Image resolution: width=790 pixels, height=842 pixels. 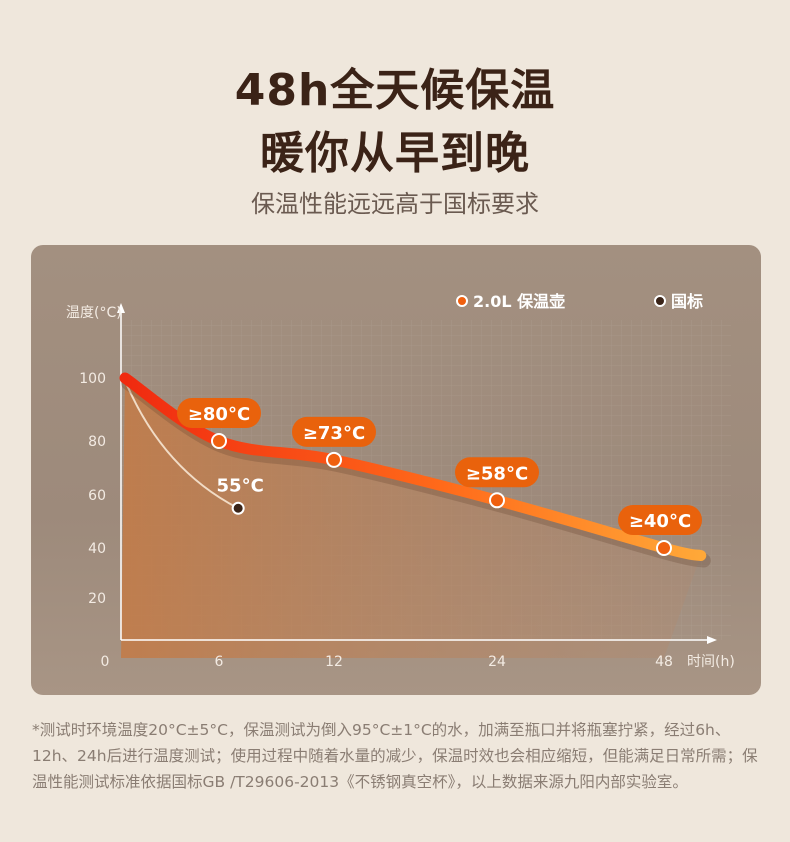 I want to click on y-tick-label: 80, so click(x=97, y=442).